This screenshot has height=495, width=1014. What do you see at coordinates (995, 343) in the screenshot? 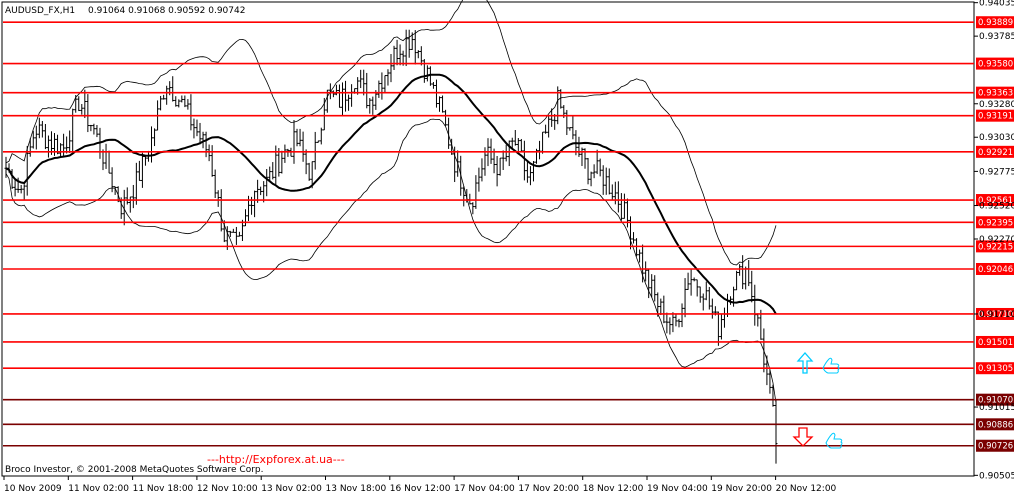
I see `level-price-label: 0.91501` at bounding box center [995, 343].